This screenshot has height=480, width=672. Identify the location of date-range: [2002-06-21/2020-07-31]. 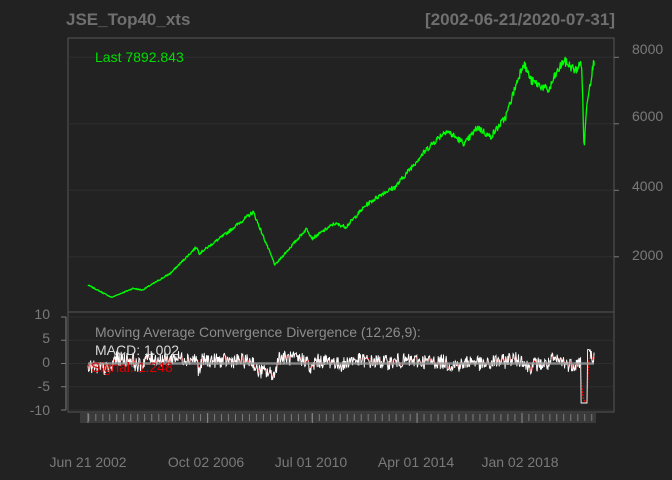
(520, 19).